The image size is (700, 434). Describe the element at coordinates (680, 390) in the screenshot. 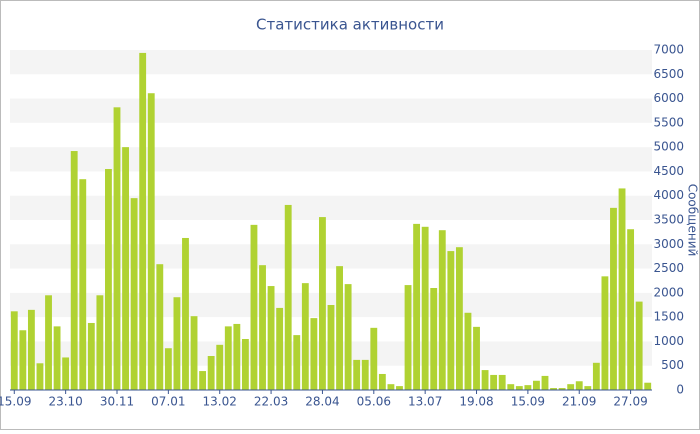

I see `y-tick-label: 0` at that location.